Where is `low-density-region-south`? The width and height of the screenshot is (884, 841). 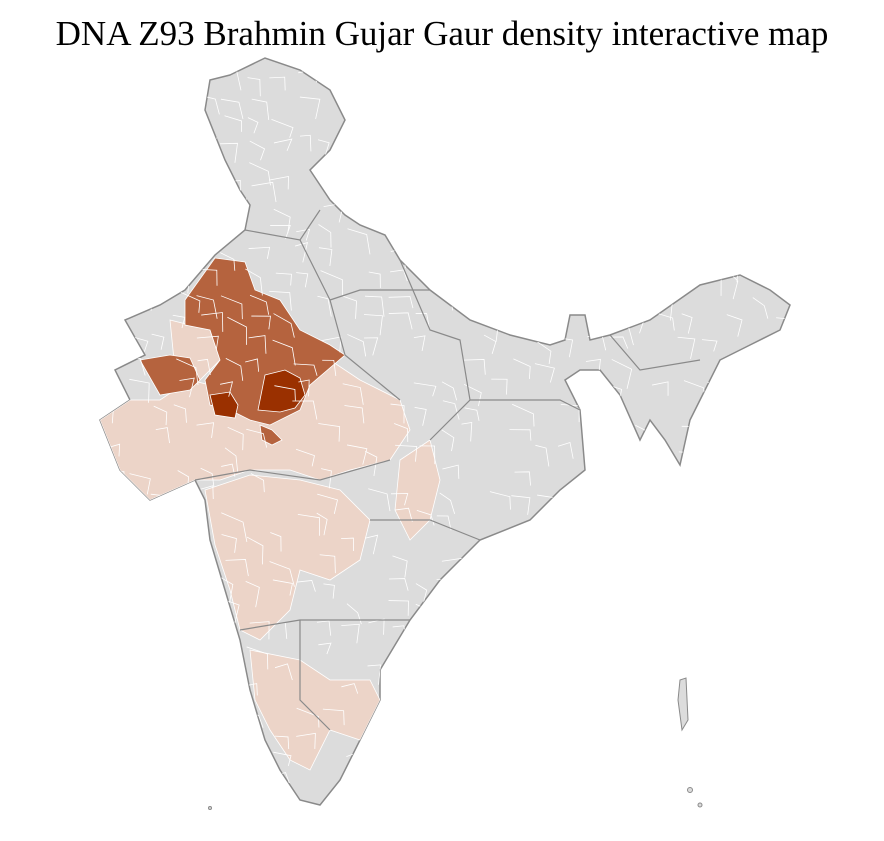 low-density-region-south is located at coordinates (315, 710).